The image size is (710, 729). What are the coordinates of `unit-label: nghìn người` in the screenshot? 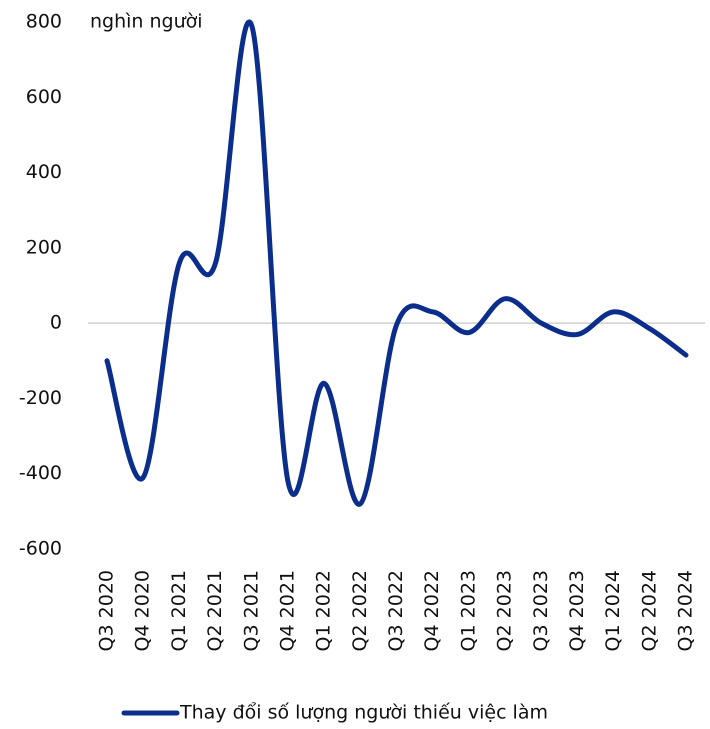 It's located at (146, 22).